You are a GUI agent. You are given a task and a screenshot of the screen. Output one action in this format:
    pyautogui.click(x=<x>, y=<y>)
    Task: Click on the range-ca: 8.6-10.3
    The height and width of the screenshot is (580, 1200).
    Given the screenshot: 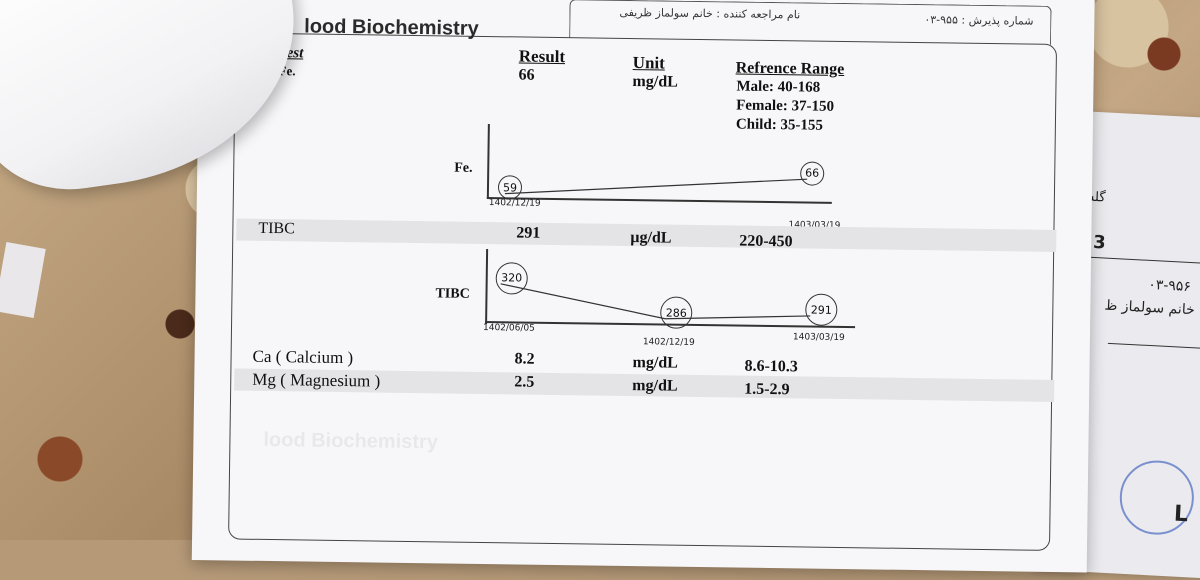 What is the action you would take?
    pyautogui.click(x=771, y=366)
    